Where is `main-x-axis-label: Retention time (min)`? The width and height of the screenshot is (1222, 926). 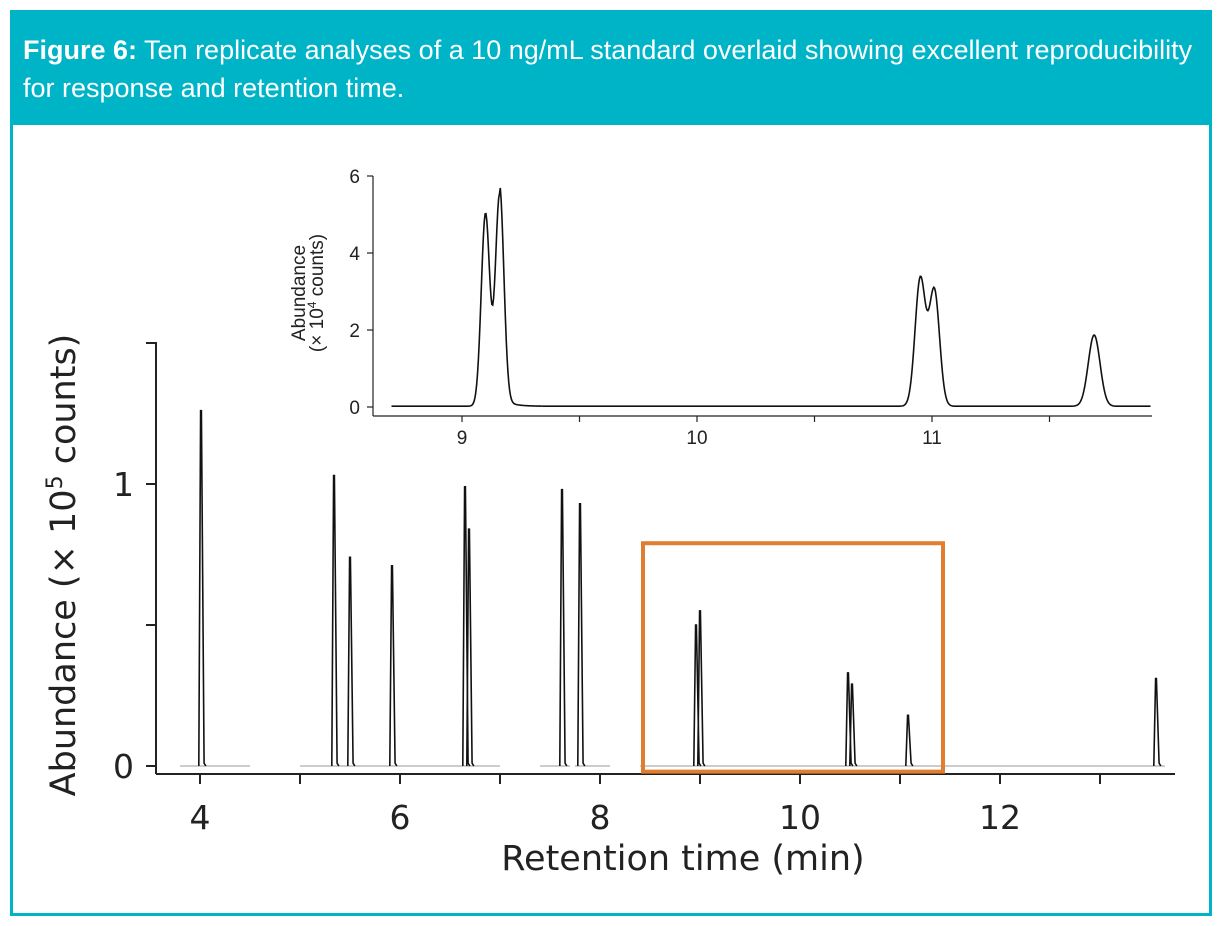
main-x-axis-label: Retention time (min) is located at coordinates (682, 859).